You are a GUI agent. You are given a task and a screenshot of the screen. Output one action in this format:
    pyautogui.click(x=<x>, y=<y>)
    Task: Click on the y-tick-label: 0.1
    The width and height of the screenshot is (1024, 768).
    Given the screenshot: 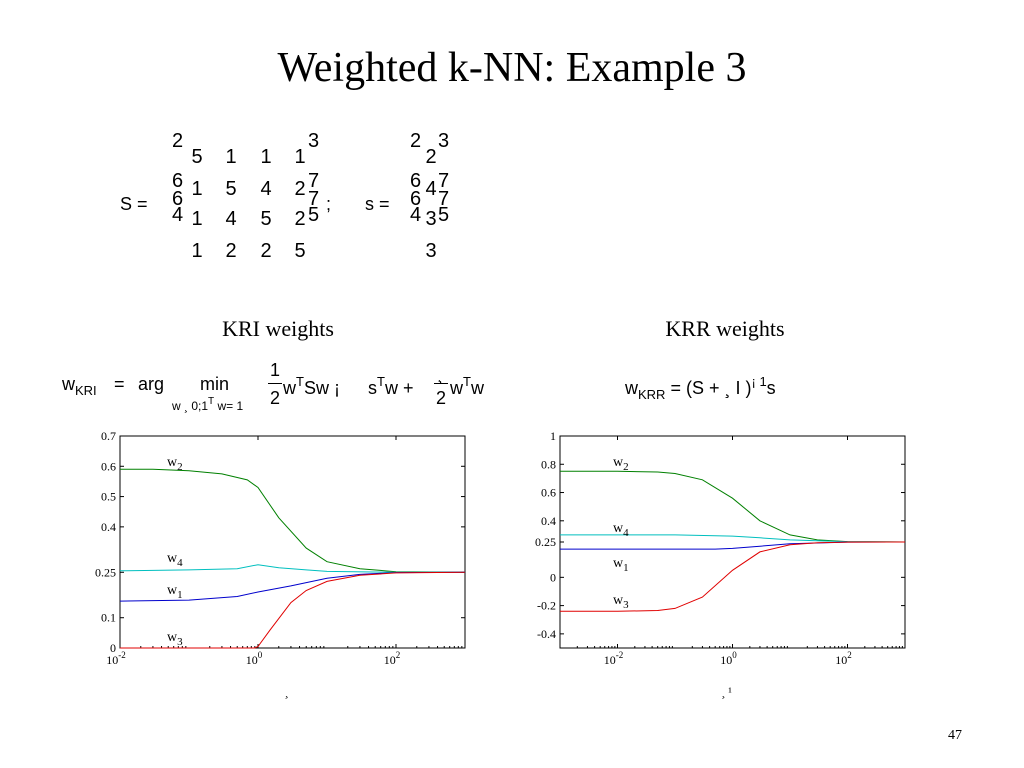 What is the action you would take?
    pyautogui.click(x=108, y=618)
    